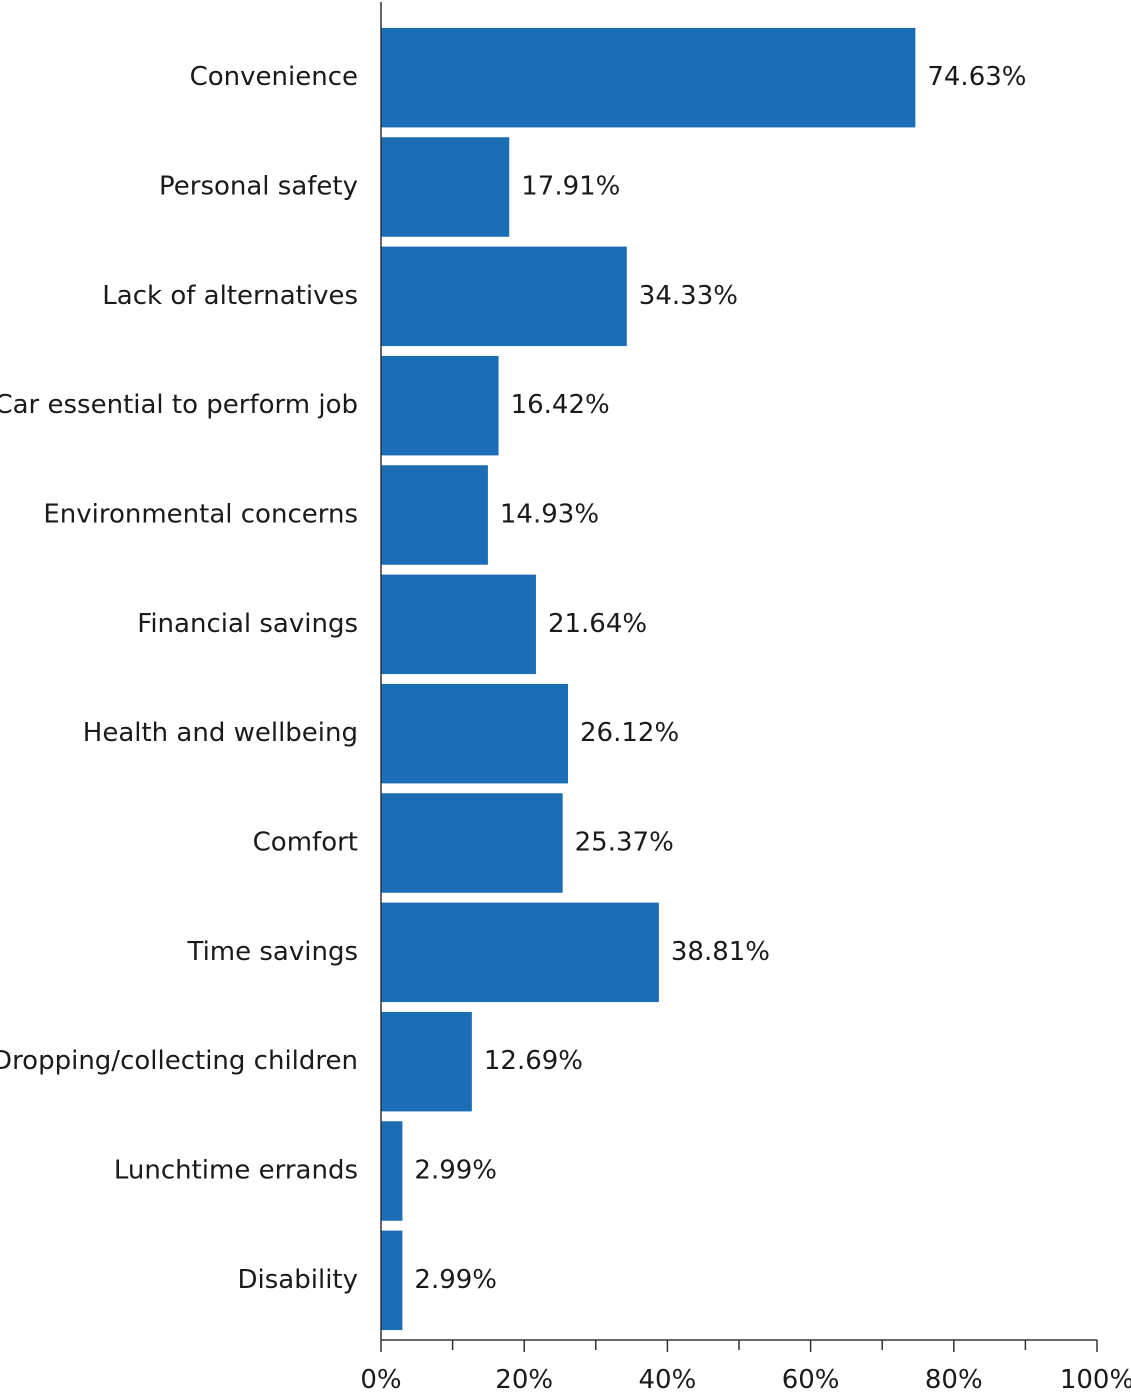 The image size is (1131, 1394). What do you see at coordinates (976, 77) in the screenshot?
I see `value-label-convenience: 74.63%` at bounding box center [976, 77].